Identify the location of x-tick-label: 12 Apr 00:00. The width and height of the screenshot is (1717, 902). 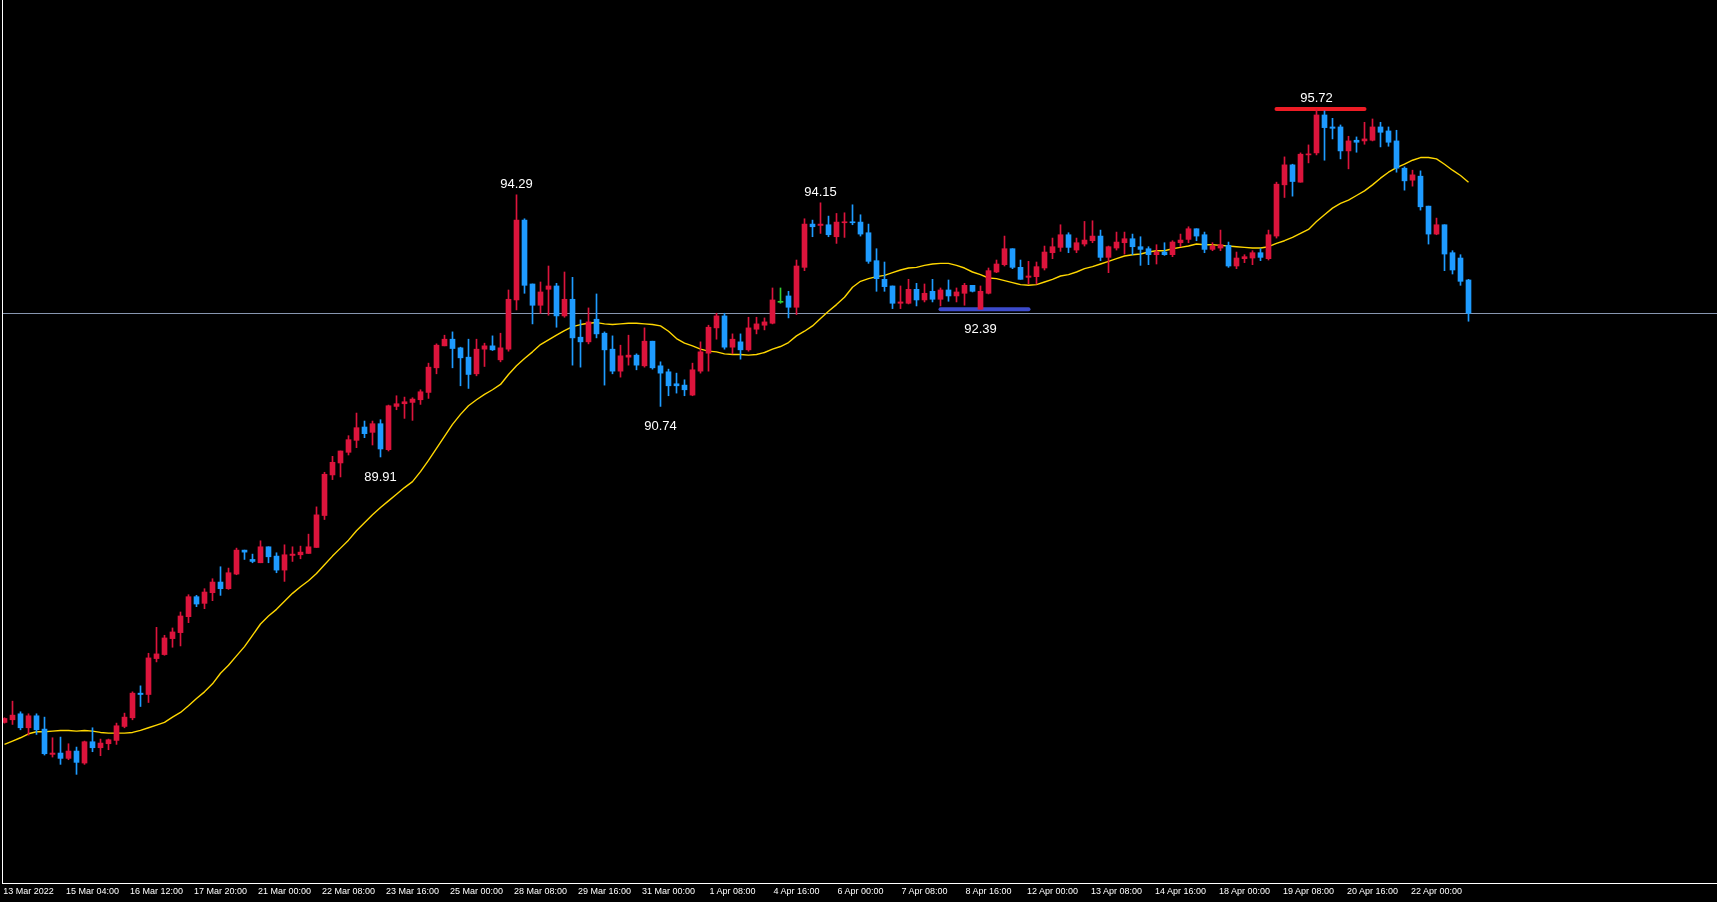
(1052, 890).